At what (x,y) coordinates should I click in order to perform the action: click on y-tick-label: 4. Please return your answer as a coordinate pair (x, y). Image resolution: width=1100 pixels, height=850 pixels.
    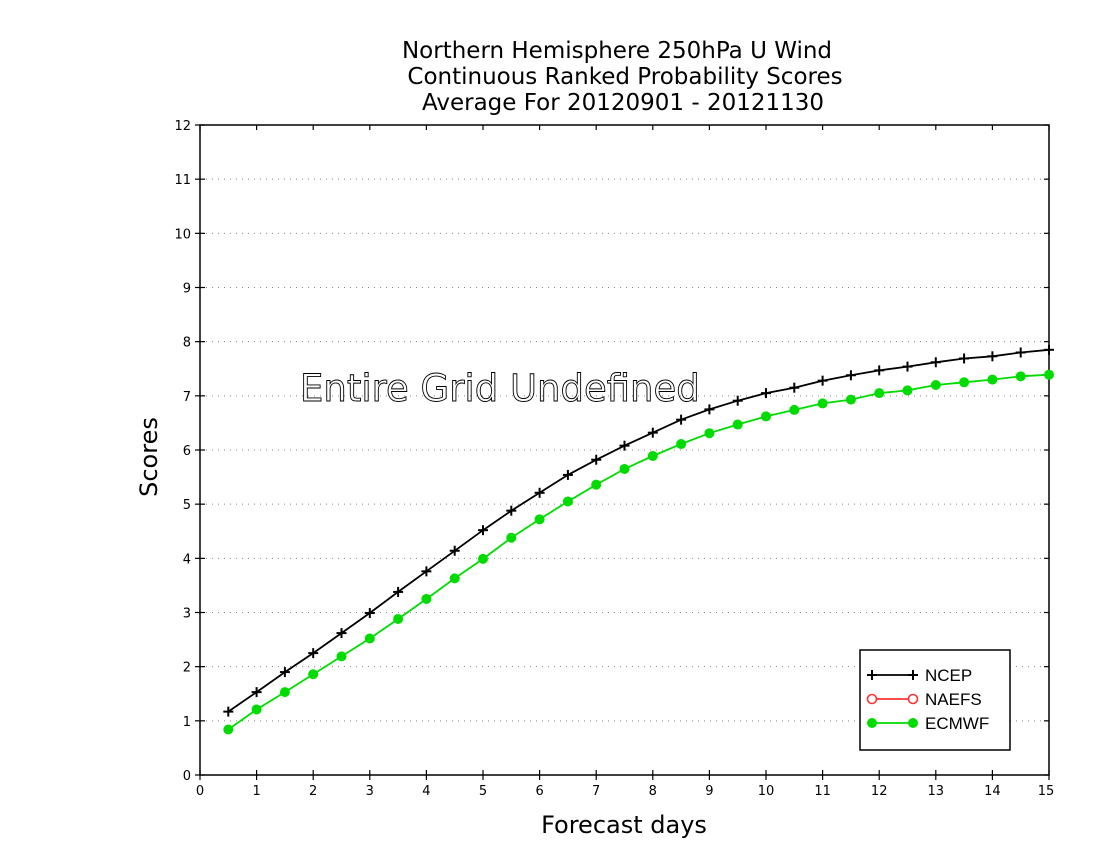
    Looking at the image, I should click on (187, 559).